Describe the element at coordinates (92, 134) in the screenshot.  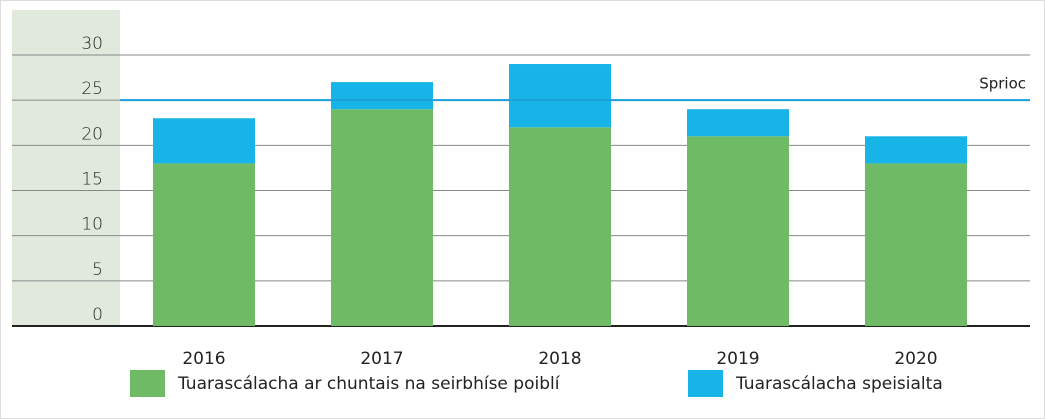
I see `y-tick-label: 20` at that location.